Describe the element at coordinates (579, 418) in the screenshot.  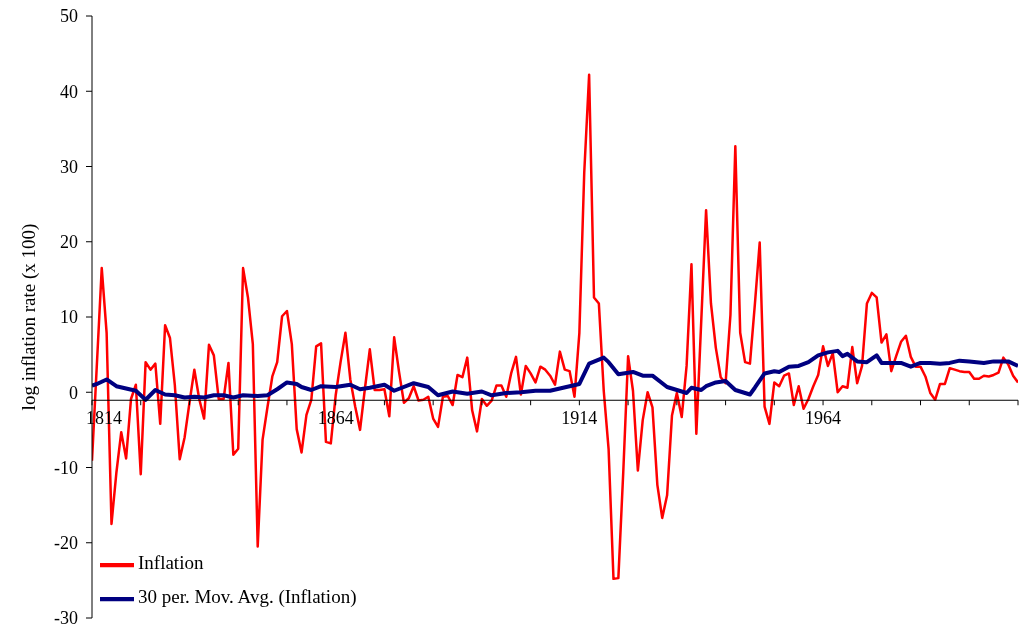
I see `x-tick-label: 1914` at that location.